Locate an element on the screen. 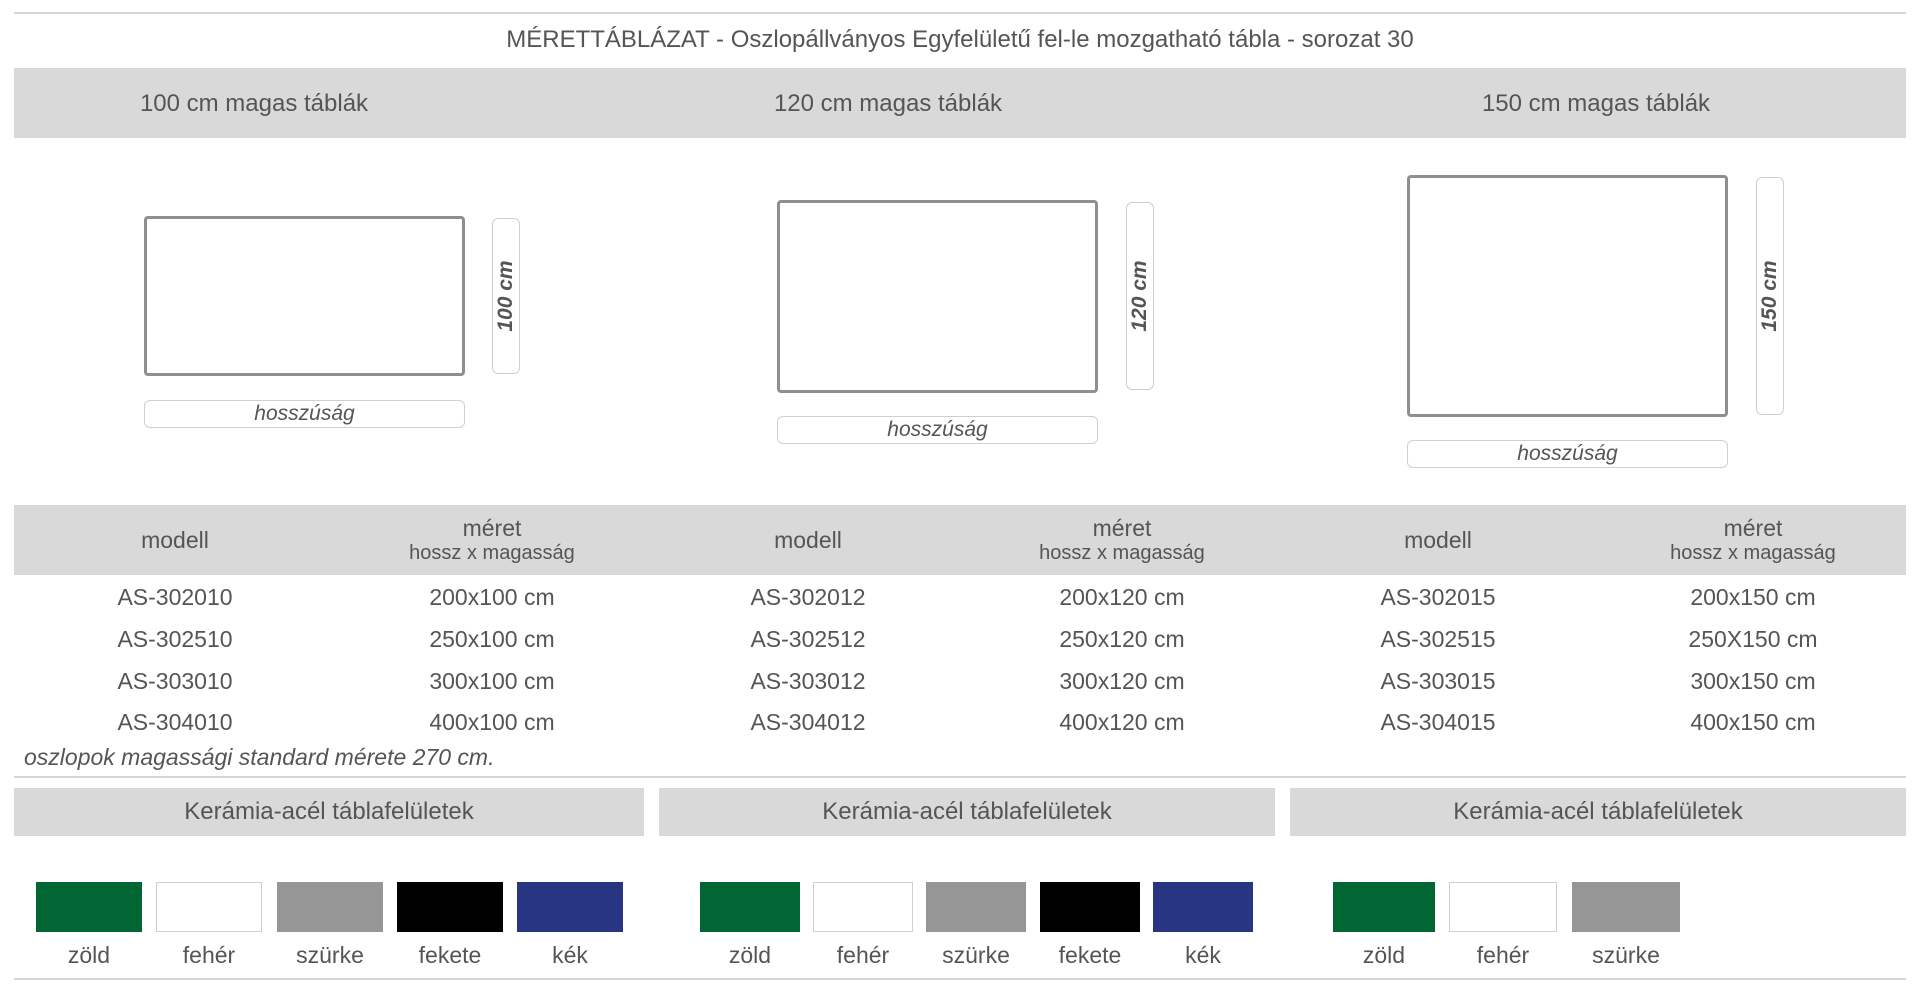 This screenshot has width=1920, height=984. table-cell-size: 300x120 cm is located at coordinates (1122, 681).